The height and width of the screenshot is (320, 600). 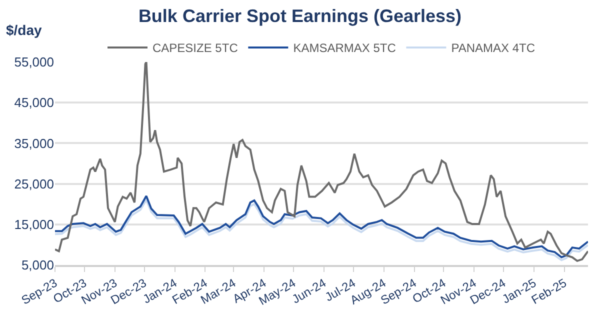 I want to click on chart-title: Bulk Carrier Spot Earnings (Gearless), so click(x=300, y=16).